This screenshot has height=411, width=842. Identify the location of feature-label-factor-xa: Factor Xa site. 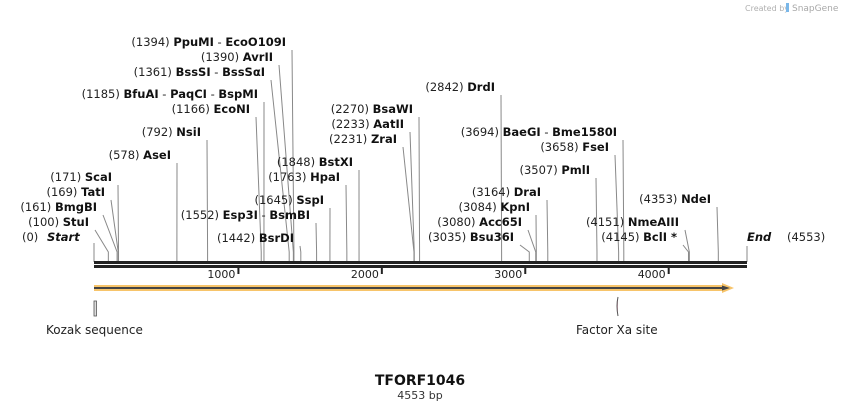
(617, 330).